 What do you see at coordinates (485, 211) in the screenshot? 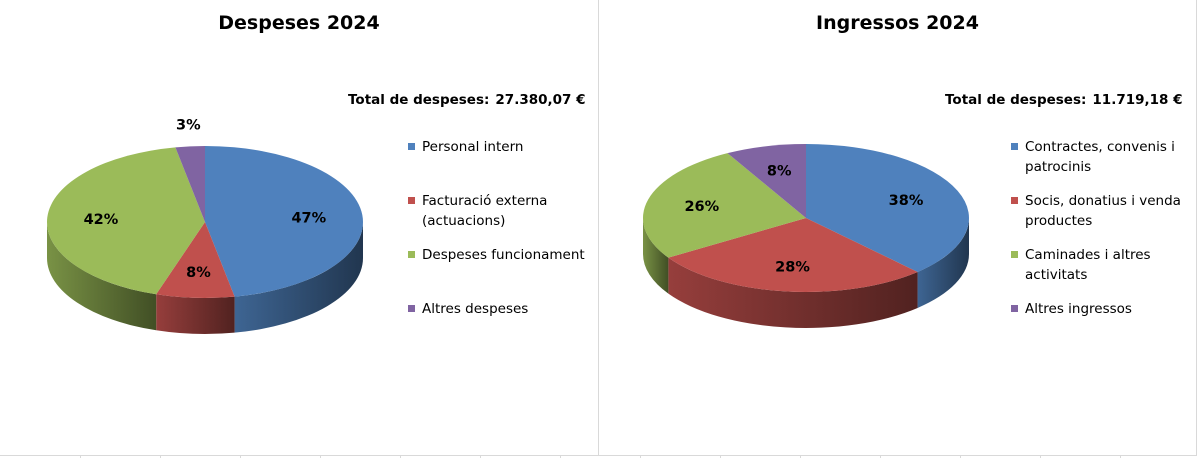
I see `legend-label: Facturació externa (actuacions)` at bounding box center [485, 211].